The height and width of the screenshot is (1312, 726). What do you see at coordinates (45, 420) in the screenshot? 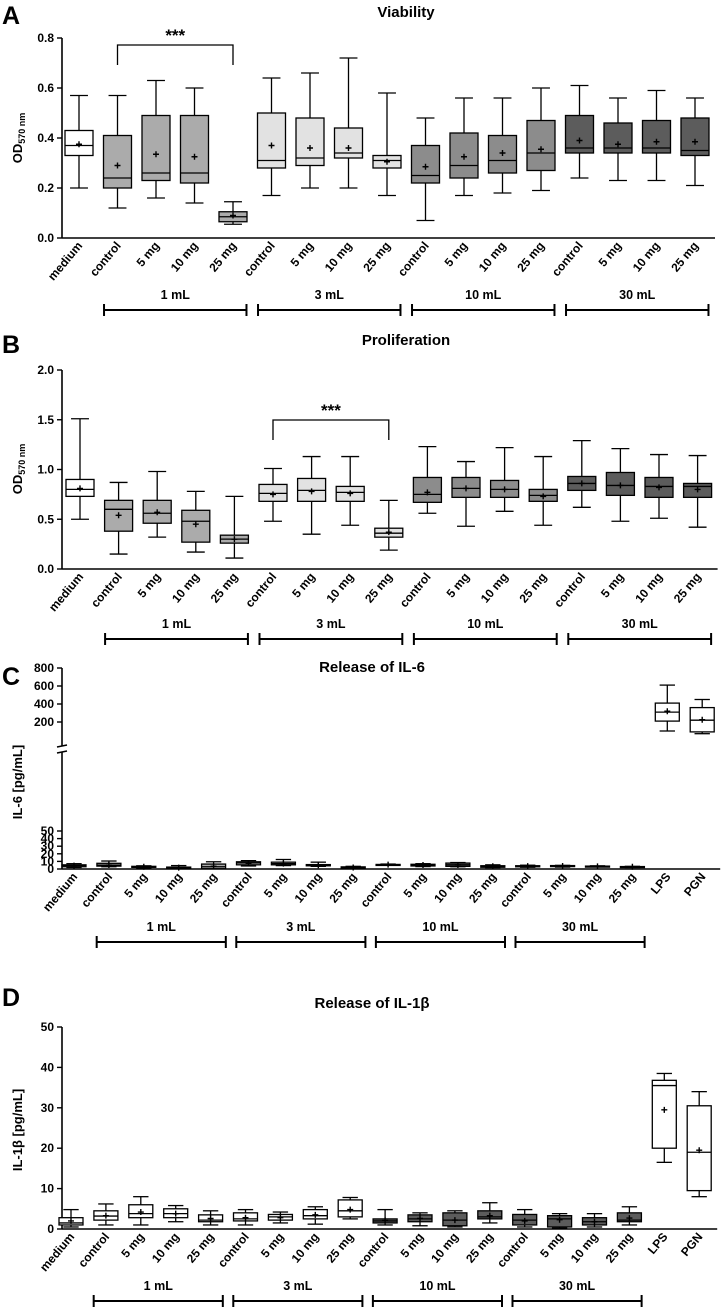
I see `panel-b-ytick-label: 1.5` at bounding box center [45, 420].